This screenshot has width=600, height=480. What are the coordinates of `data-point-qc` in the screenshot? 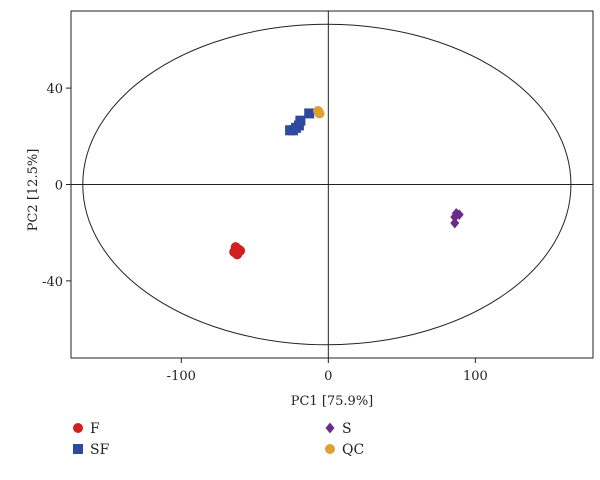 It's located at (318, 112).